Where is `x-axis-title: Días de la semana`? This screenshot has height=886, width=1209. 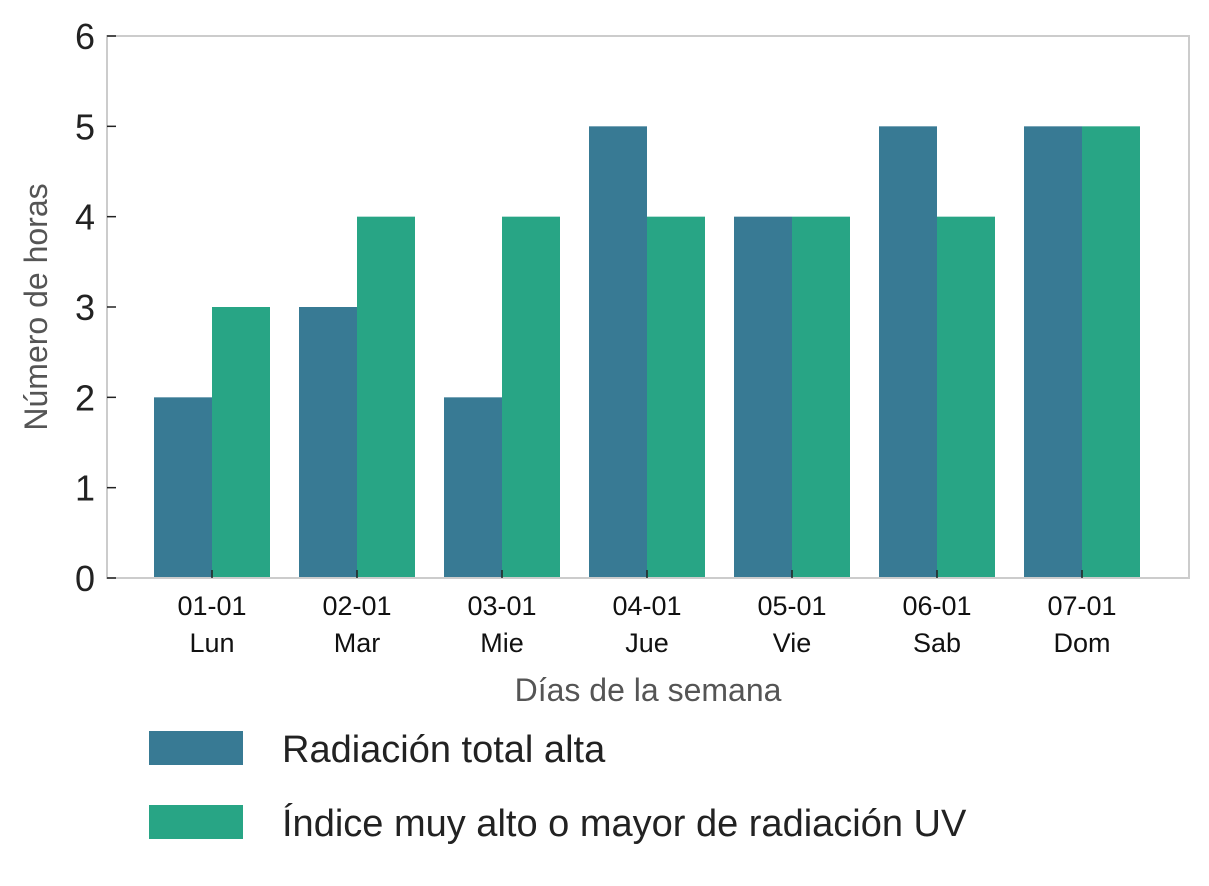 x-axis-title: Días de la semana is located at coordinates (648, 690).